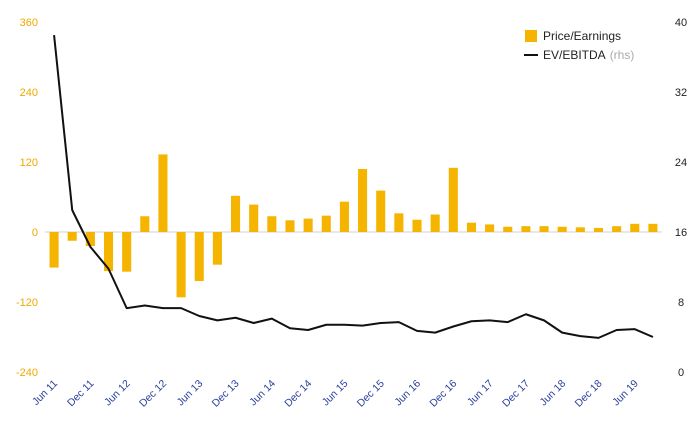 This screenshot has height=433, width=700. What do you see at coordinates (27, 198) in the screenshot?
I see `left-axis: 360 240 120 0 -120 -240` at bounding box center [27, 198].